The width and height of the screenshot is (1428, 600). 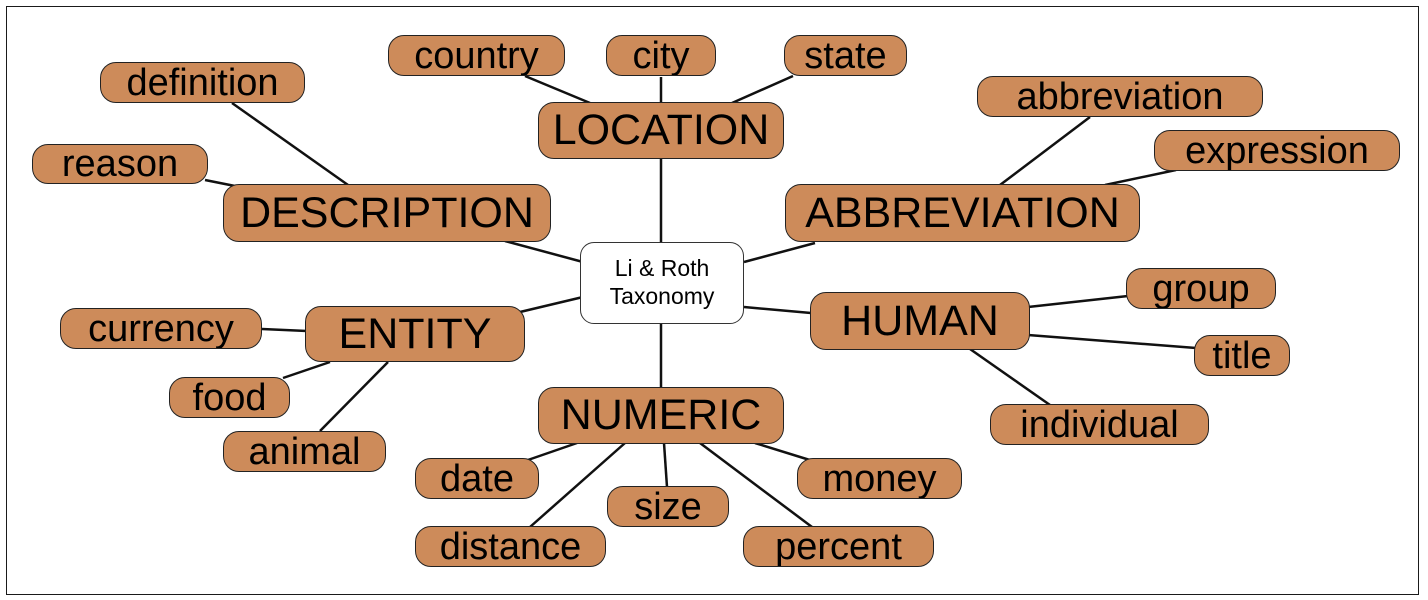 What do you see at coordinates (1277, 150) in the screenshot?
I see `leaf-expression: expression` at bounding box center [1277, 150].